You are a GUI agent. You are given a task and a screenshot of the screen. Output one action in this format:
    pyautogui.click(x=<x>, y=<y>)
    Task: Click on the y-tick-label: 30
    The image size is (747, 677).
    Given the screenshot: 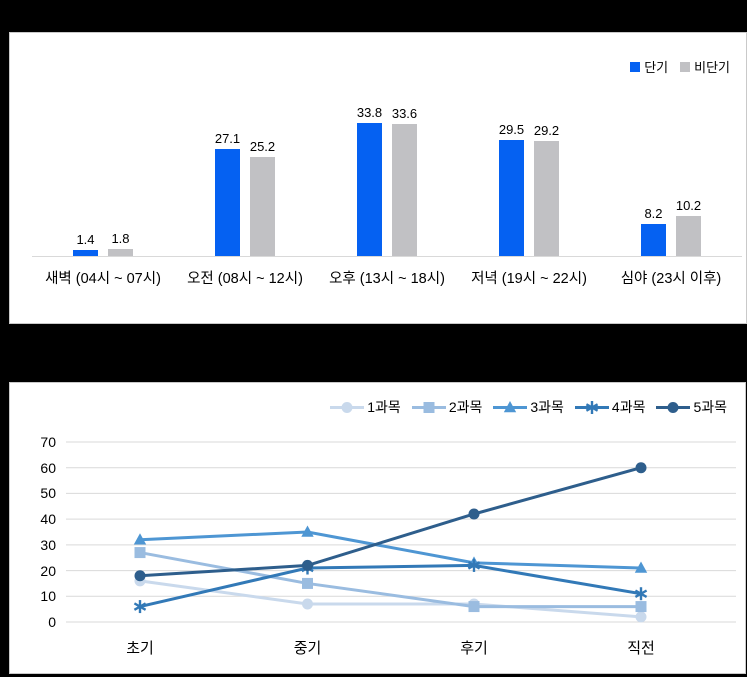 What is the action you would take?
    pyautogui.click(x=48, y=544)
    